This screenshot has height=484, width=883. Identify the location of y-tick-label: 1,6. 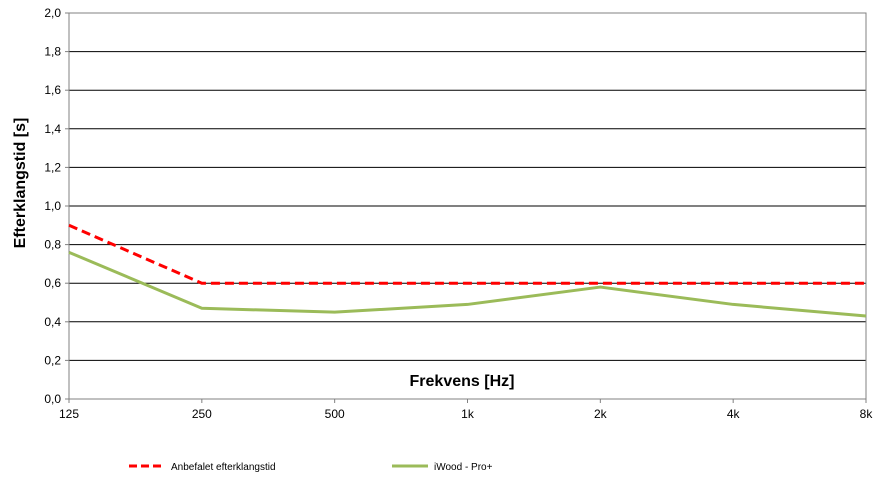
(52, 90).